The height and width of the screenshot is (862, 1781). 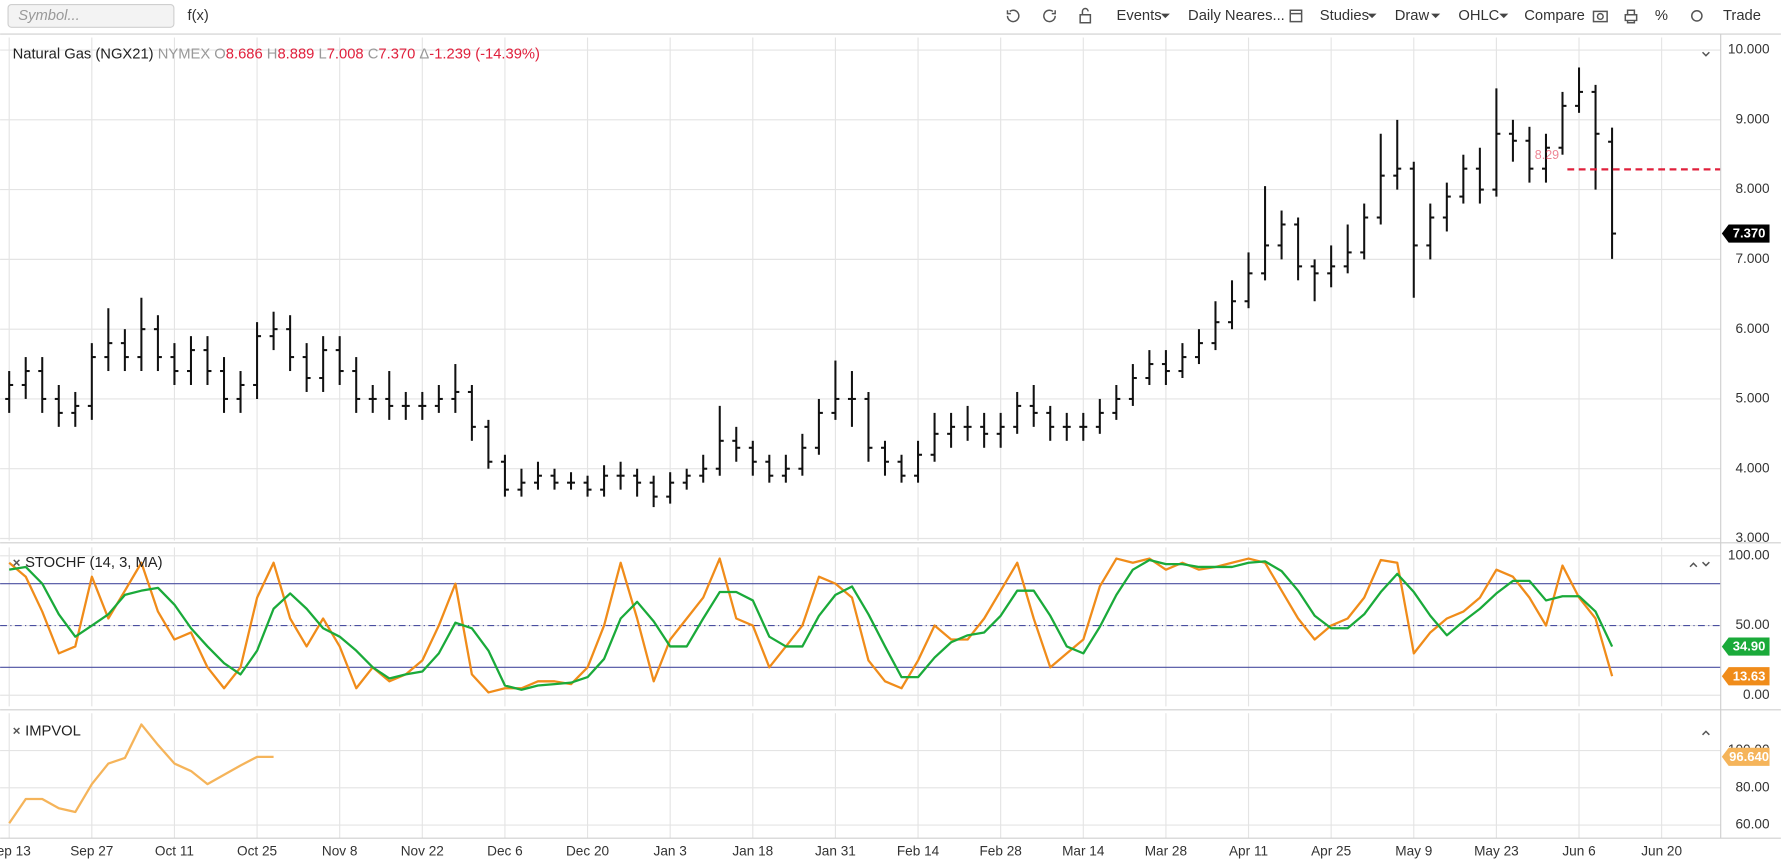 I want to click on redo-icon, so click(x=1049, y=16).